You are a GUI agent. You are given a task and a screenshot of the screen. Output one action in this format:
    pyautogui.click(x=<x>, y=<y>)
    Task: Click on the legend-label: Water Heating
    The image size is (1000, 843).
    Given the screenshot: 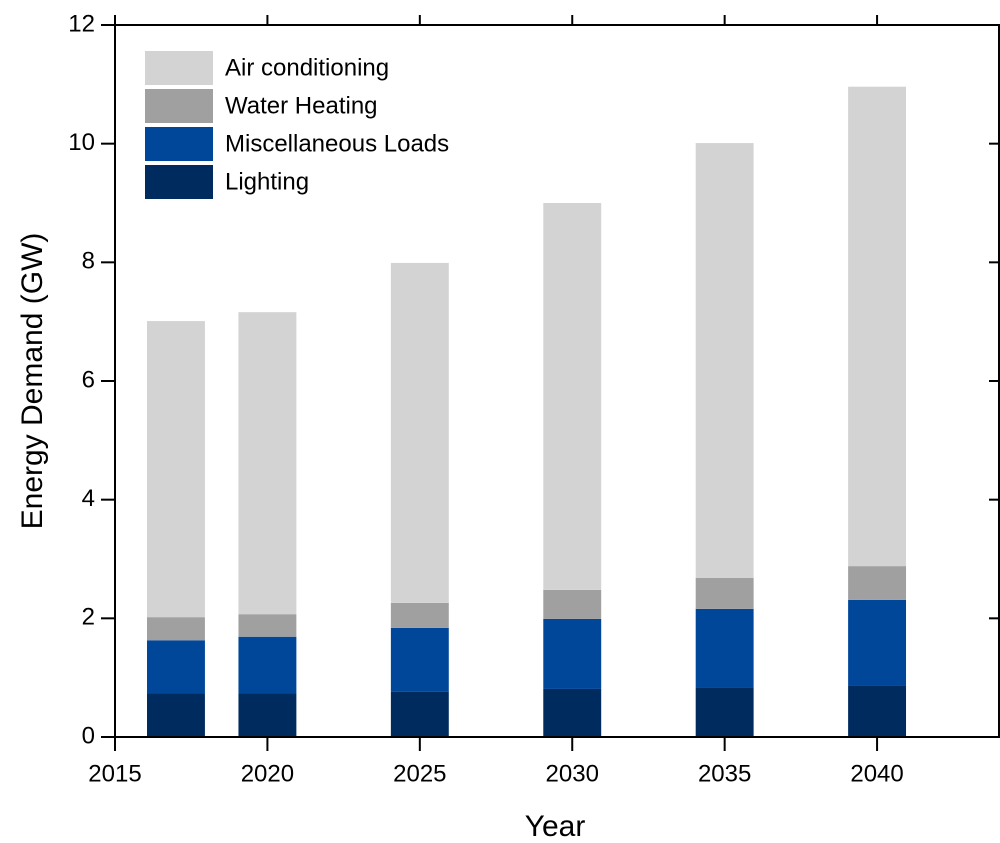 What is the action you would take?
    pyautogui.click(x=301, y=105)
    